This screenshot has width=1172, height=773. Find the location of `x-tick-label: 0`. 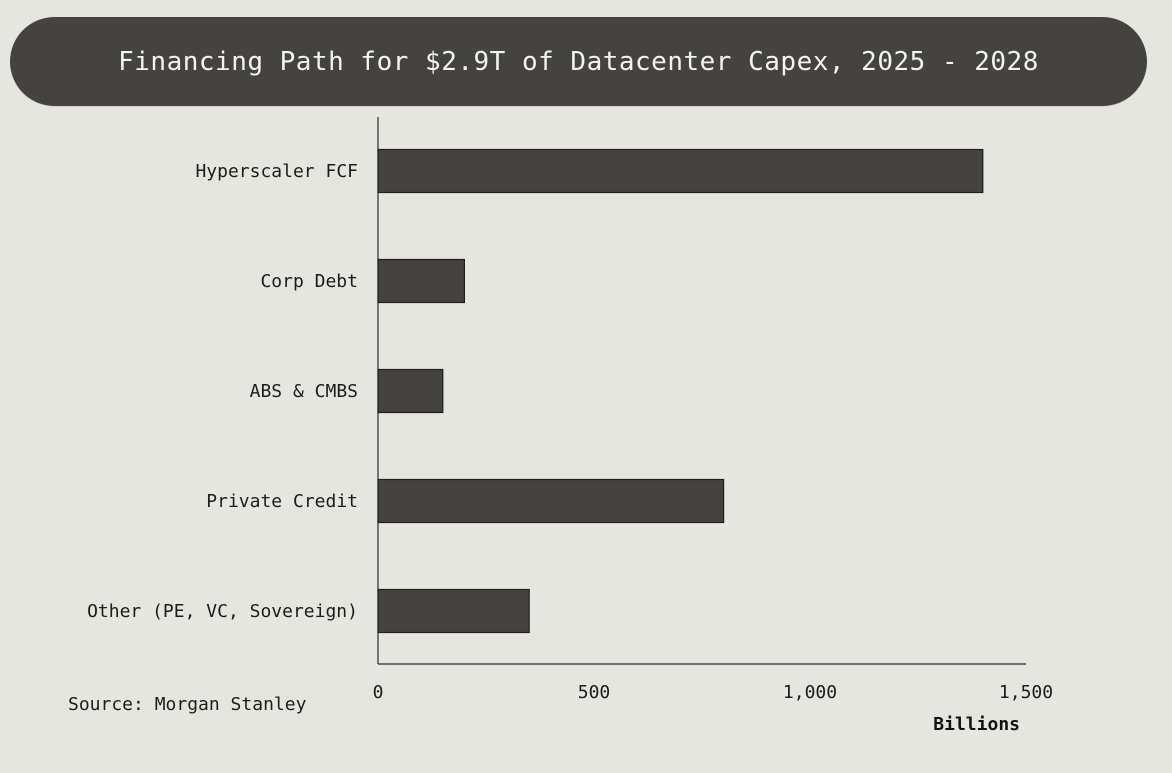

x-tick-label: 0 is located at coordinates (378, 692).